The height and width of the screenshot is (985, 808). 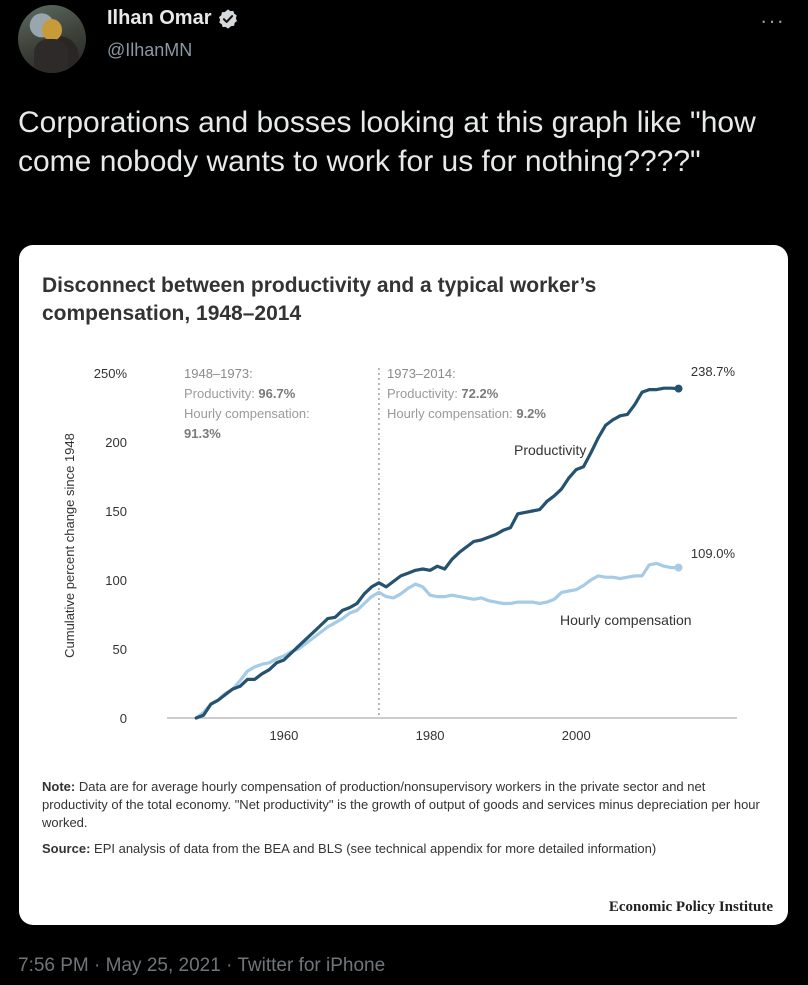 What do you see at coordinates (120, 649) in the screenshot?
I see `y-tick-label: 50` at bounding box center [120, 649].